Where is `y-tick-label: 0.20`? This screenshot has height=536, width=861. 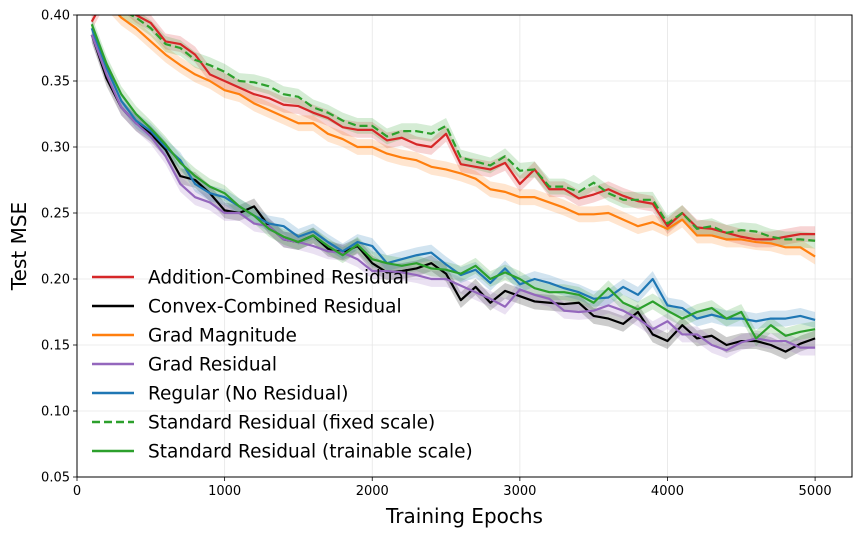
y-tick-label: 0.20 is located at coordinates (55, 280).